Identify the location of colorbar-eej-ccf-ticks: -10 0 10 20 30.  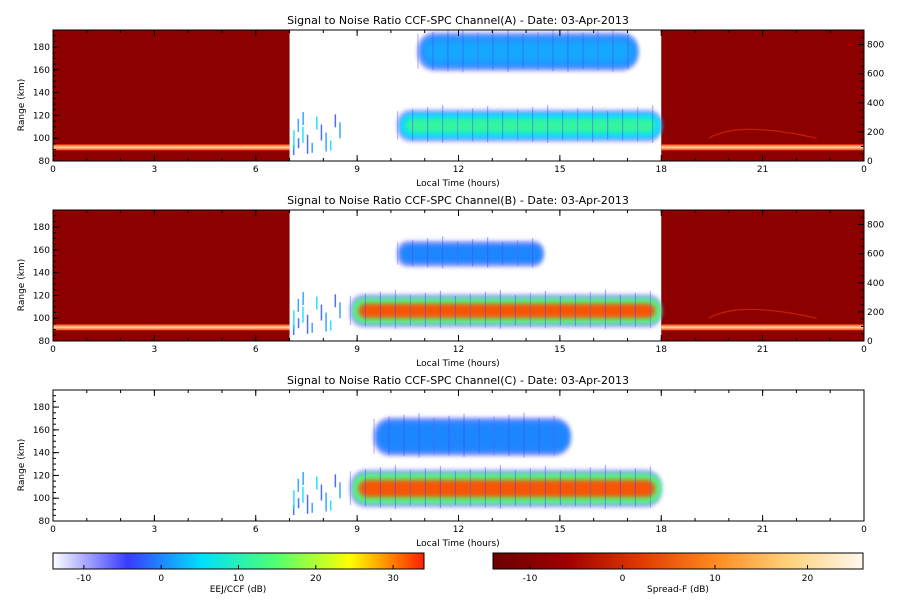
(238, 574).